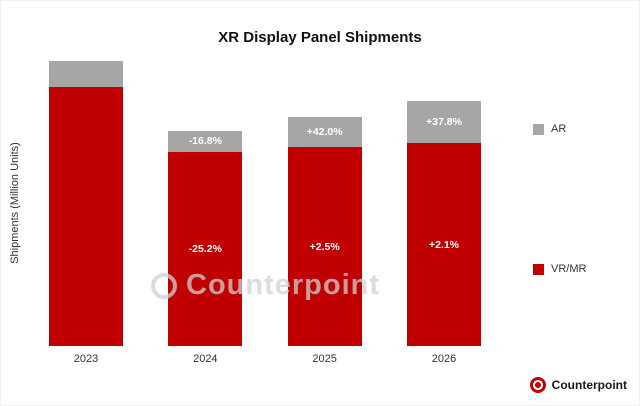 Image resolution: width=640 pixels, height=406 pixels. I want to click on growth-label: -16.8%, so click(205, 141).